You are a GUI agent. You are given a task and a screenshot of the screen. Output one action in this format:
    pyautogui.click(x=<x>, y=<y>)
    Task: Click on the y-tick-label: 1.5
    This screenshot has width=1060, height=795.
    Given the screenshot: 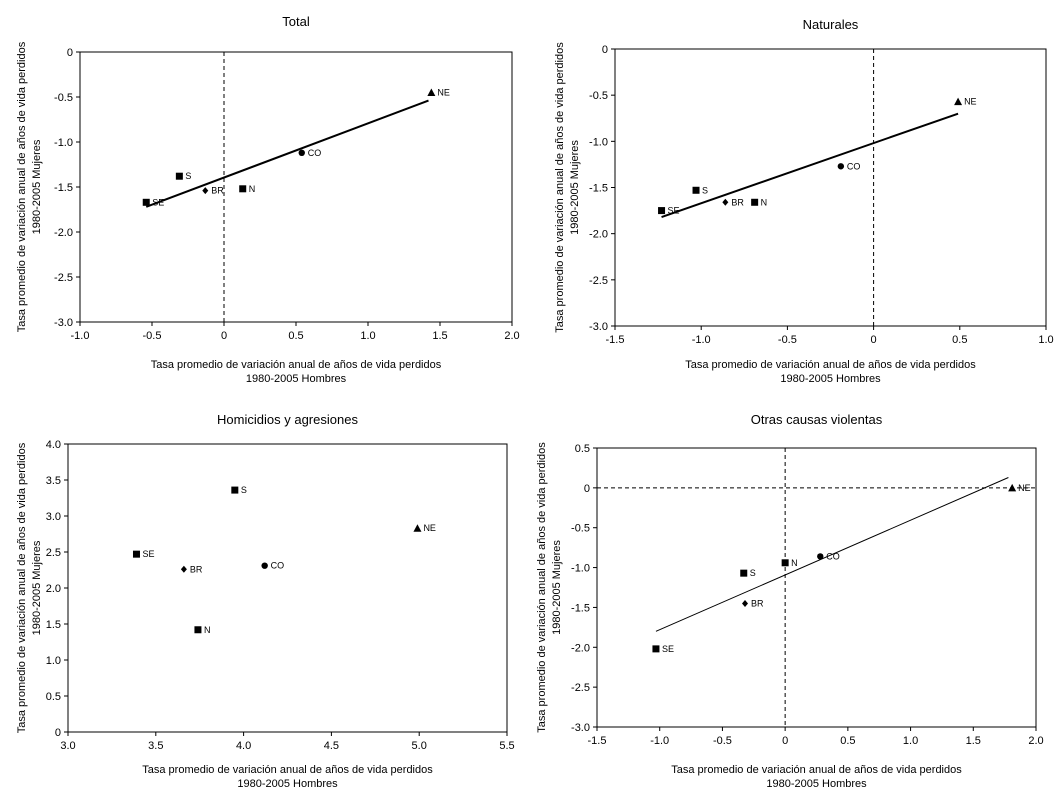 What is the action you would take?
    pyautogui.click(x=53, y=625)
    